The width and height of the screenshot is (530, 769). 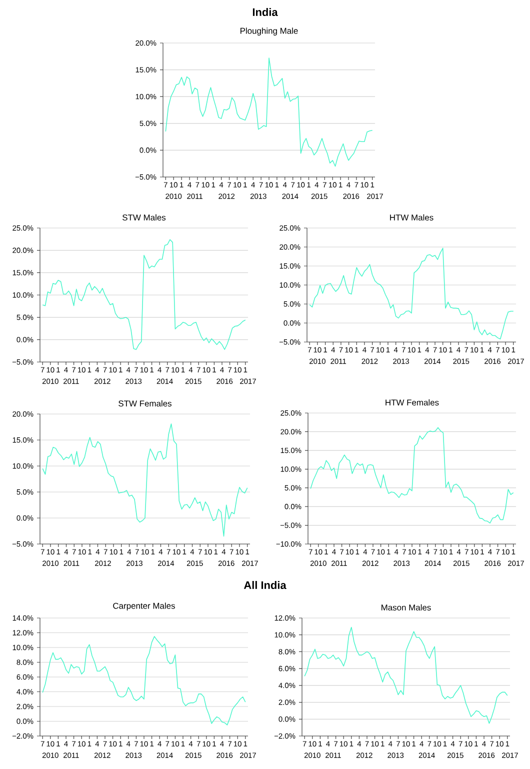 I want to click on chart-title: Mason Males, so click(x=406, y=607).